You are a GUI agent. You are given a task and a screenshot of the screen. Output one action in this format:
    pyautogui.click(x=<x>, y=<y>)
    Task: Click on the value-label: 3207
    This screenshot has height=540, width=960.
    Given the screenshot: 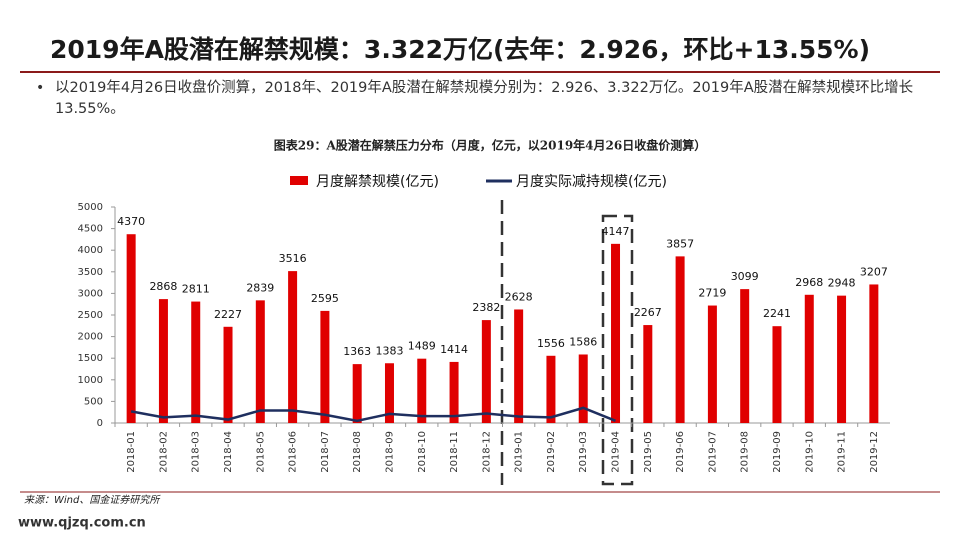 What is the action you would take?
    pyautogui.click(x=874, y=271)
    